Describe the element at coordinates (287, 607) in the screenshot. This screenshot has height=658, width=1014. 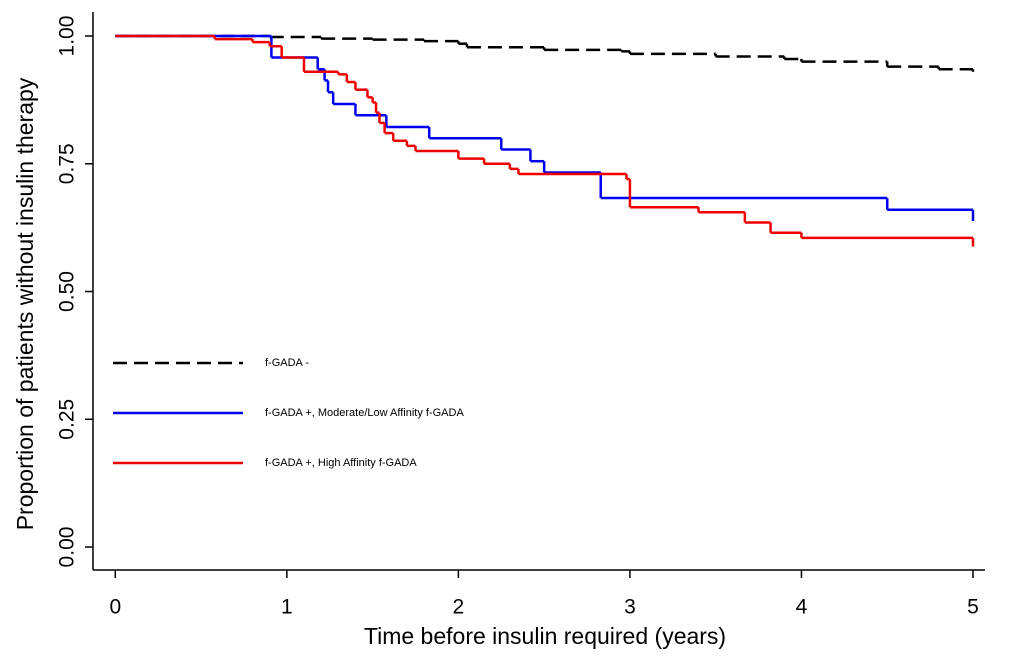
I see `x-tick-label: 1` at that location.